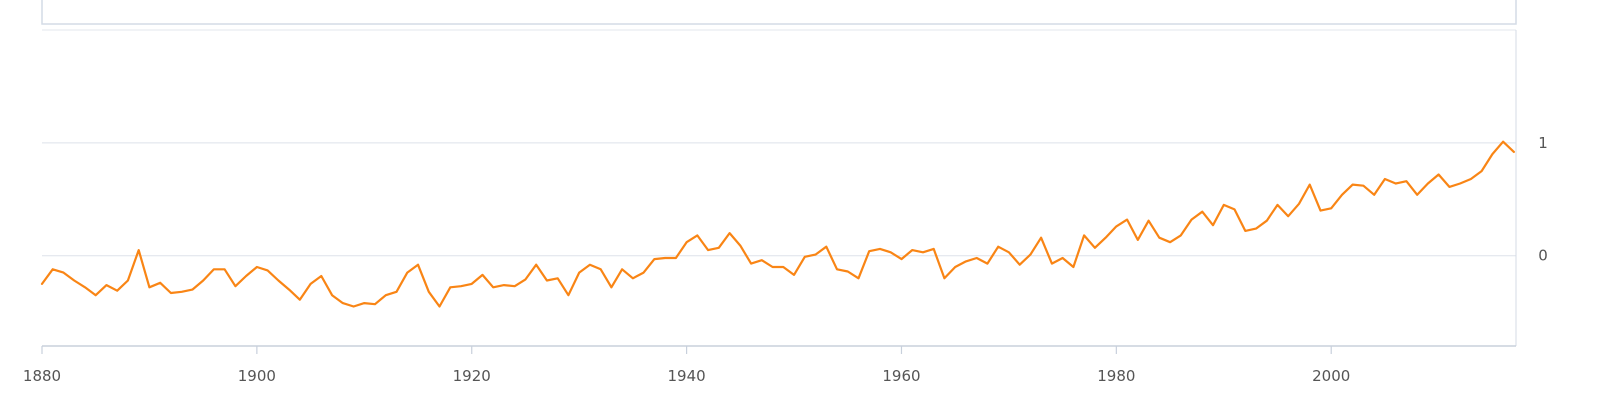 This screenshot has height=400, width=1600. I want to click on x-tick-label: 2000, so click(1331, 376).